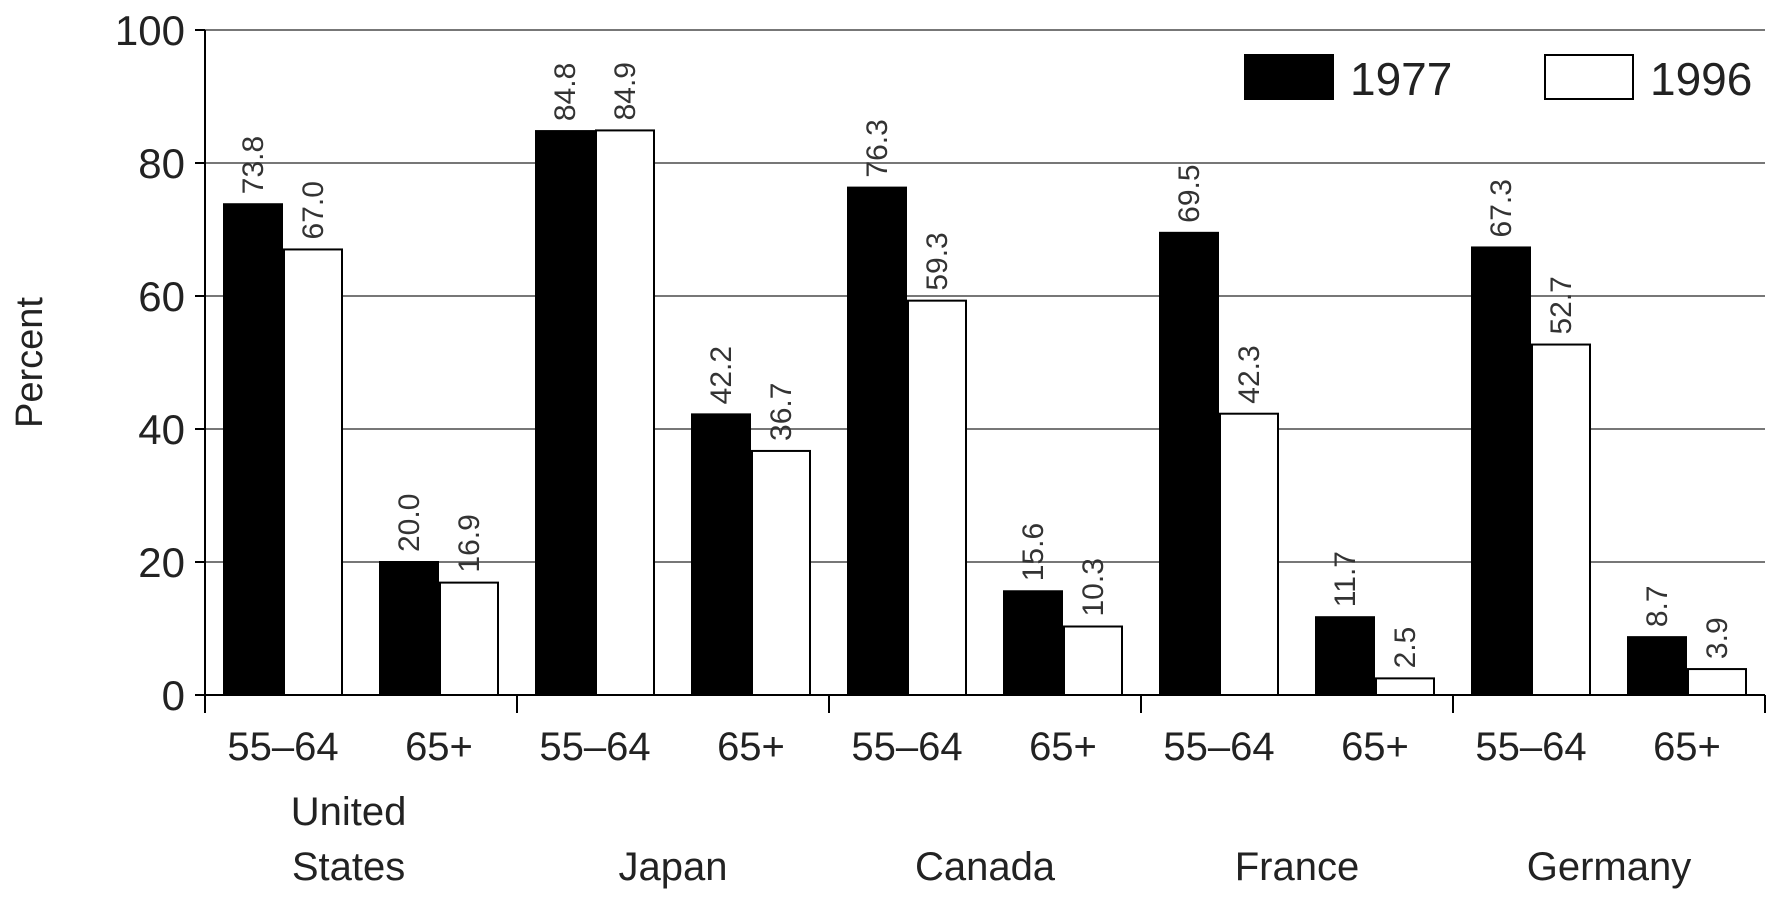  What do you see at coordinates (721, 375) in the screenshot?
I see `data-label: 42.2` at bounding box center [721, 375].